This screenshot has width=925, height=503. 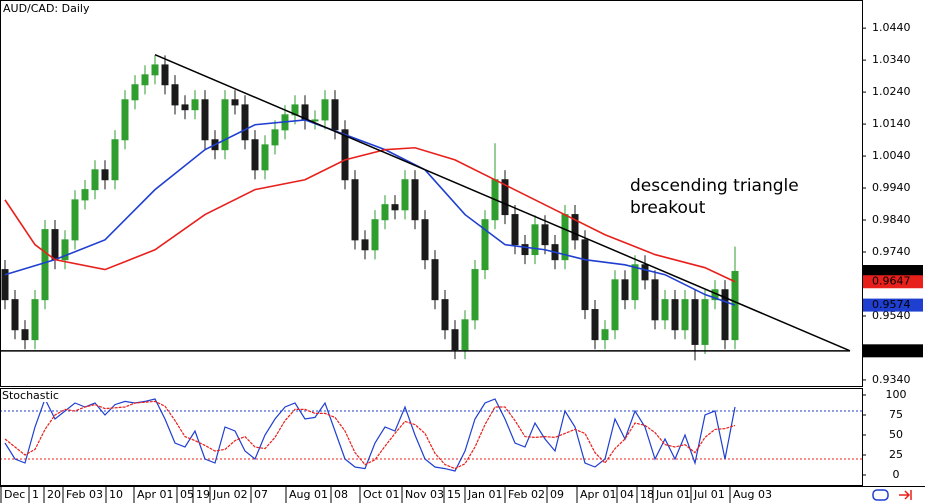 What do you see at coordinates (627, 494) in the screenshot?
I see `x-tick-label: 04` at bounding box center [627, 494].